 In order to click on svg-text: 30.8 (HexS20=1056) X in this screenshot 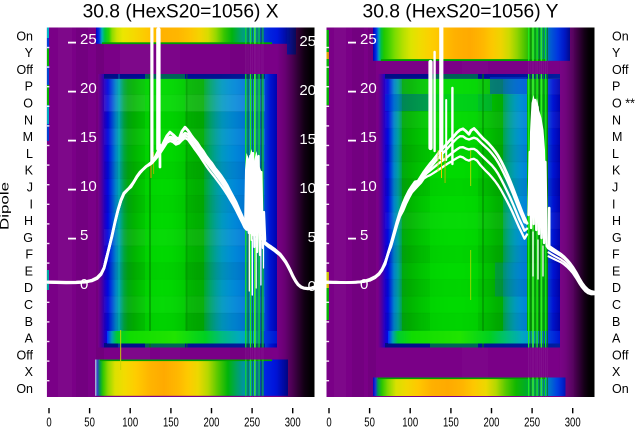, I will do `click(181, 12)`.